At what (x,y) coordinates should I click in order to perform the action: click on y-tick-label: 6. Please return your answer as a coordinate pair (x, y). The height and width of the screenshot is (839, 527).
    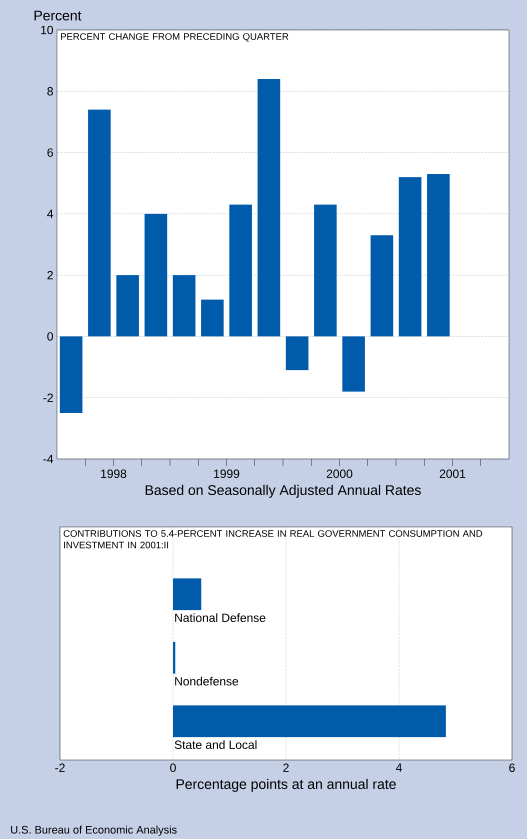
    Looking at the image, I should click on (50, 152).